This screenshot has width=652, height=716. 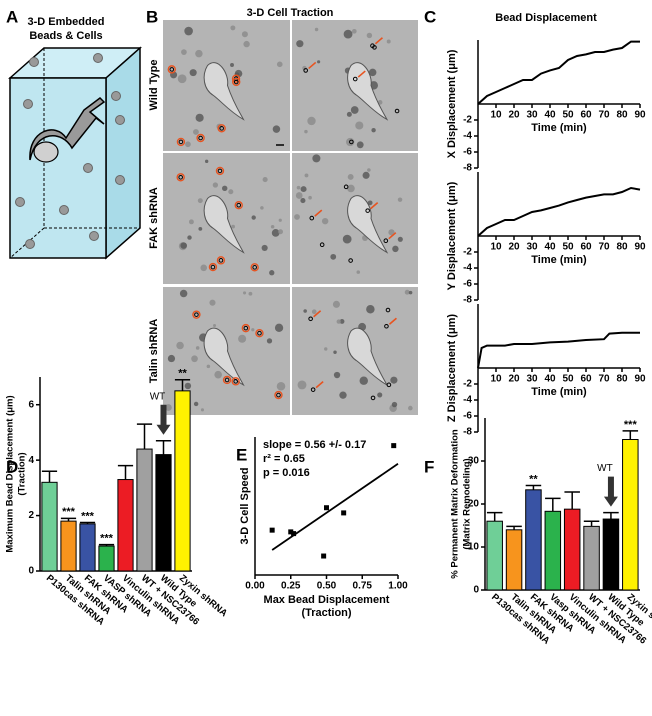 I want to click on annotation: p = 0.016, so click(x=286, y=473).